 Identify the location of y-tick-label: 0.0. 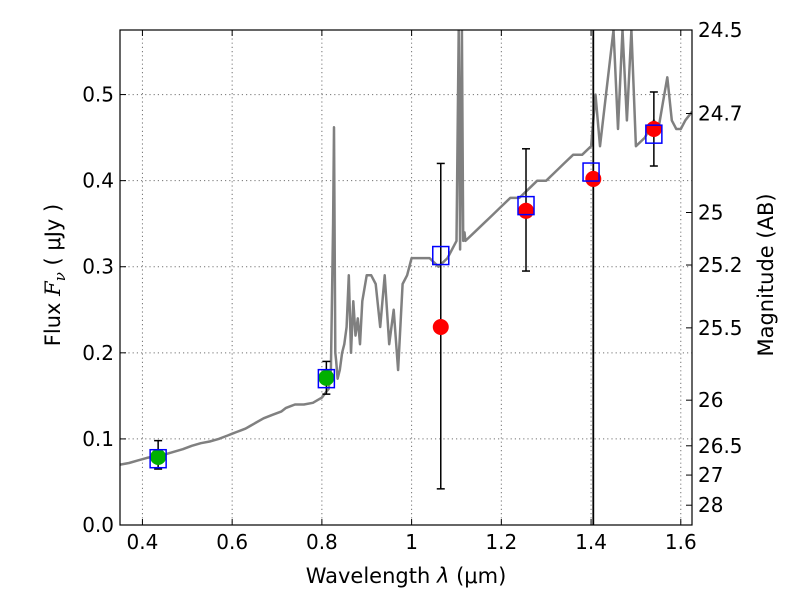
(98, 525).